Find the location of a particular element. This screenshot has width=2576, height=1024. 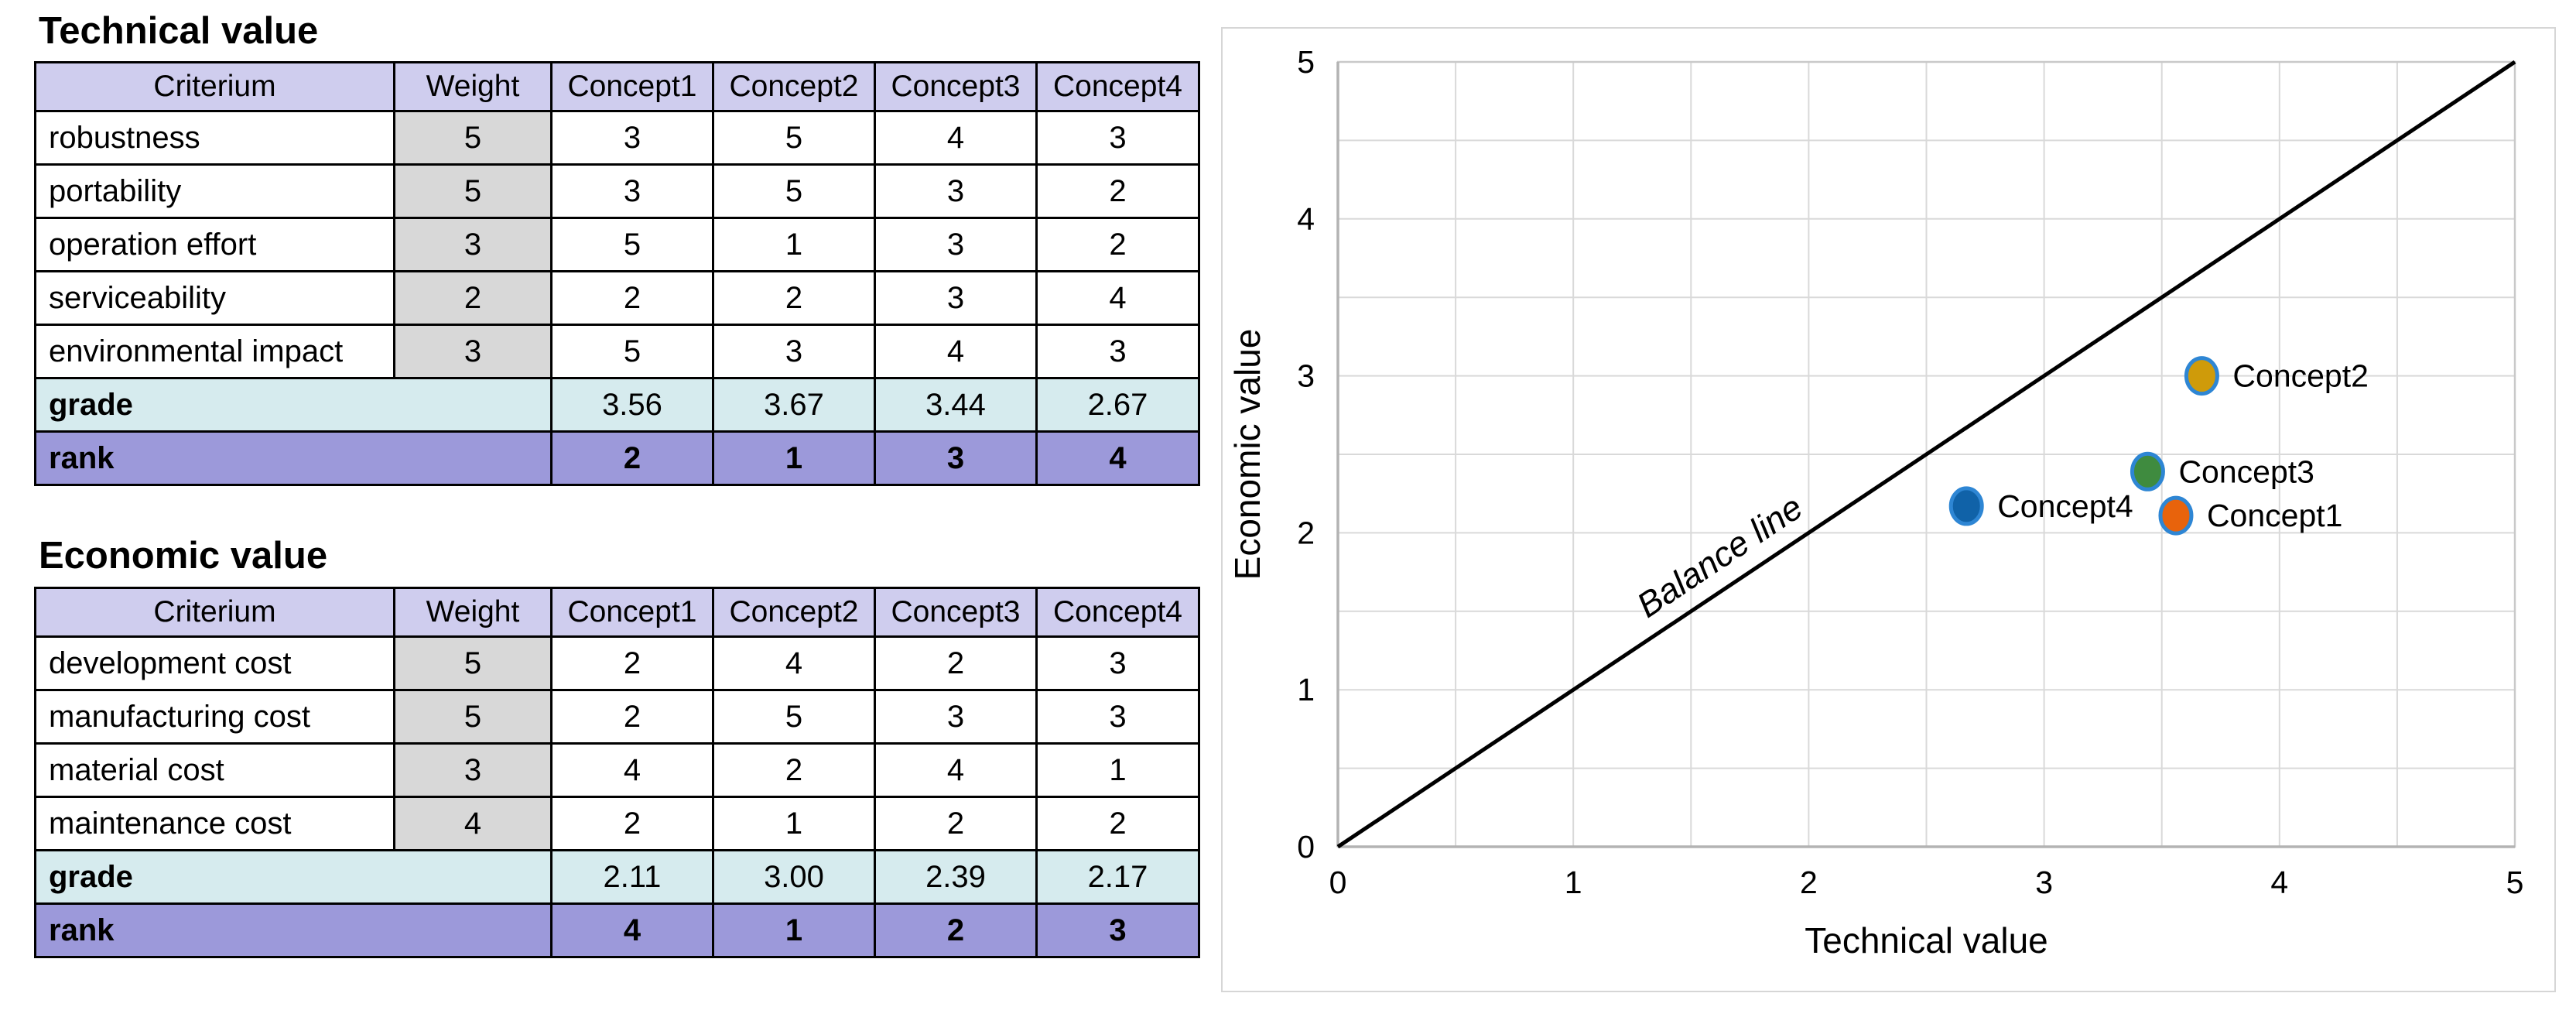

rank-value-cell: 3 is located at coordinates (1118, 930).